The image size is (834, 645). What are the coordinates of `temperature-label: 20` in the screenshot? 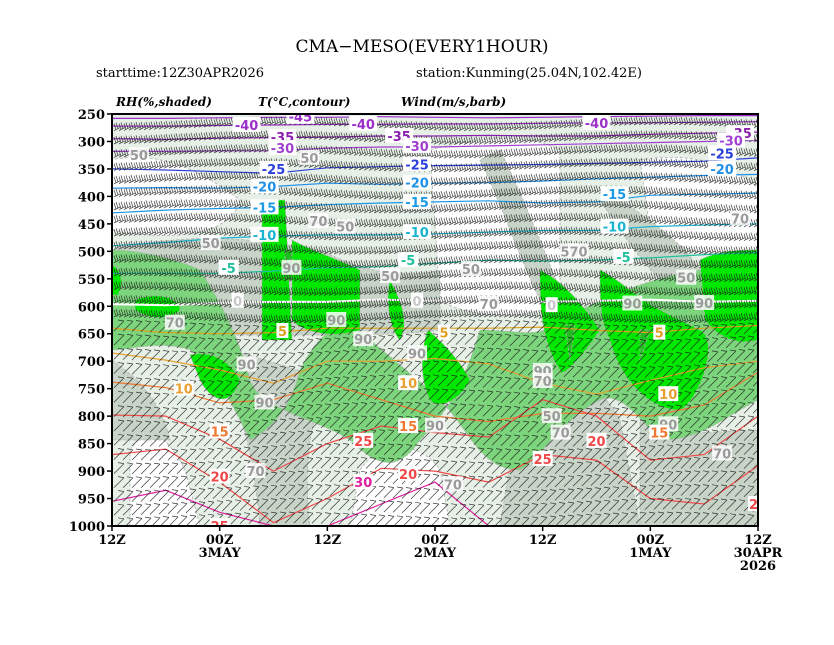 It's located at (596, 442).